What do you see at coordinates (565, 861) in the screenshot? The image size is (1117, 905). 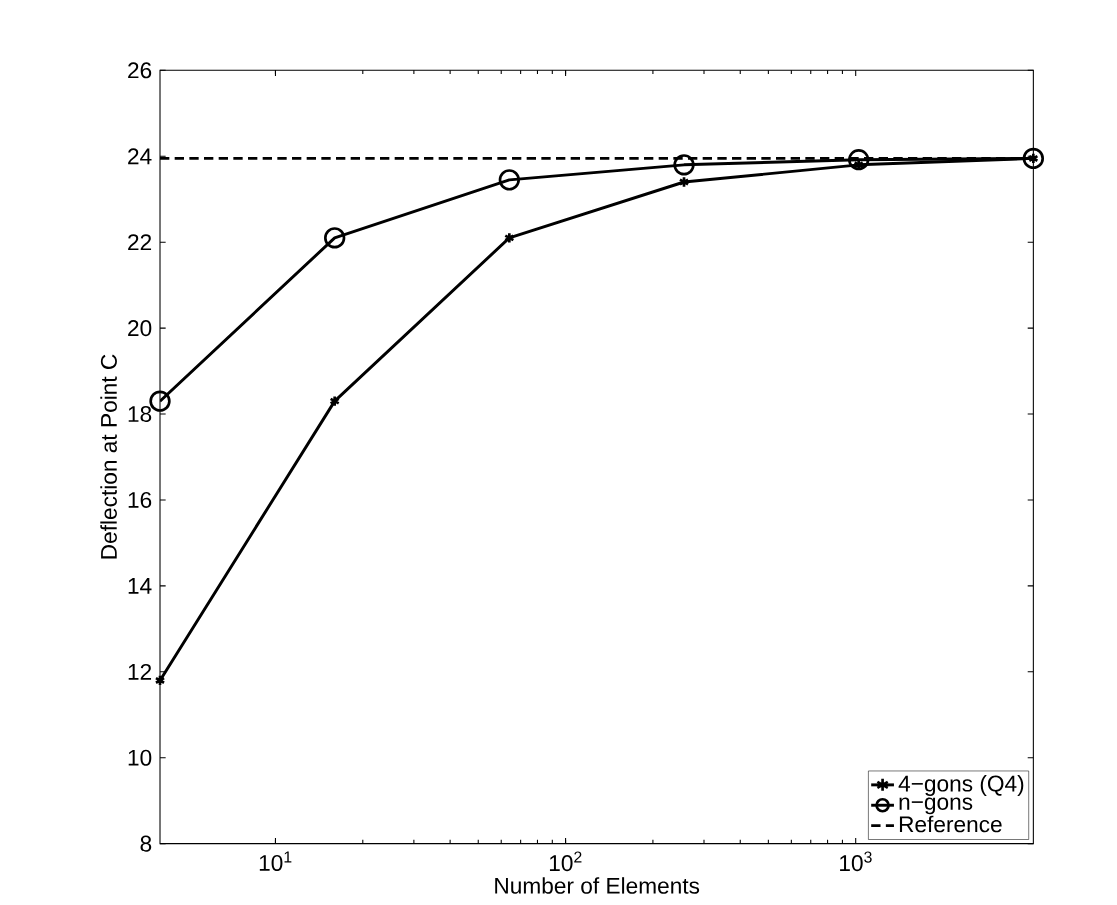 I see `x-tick-label: 10$^{2}$` at bounding box center [565, 861].